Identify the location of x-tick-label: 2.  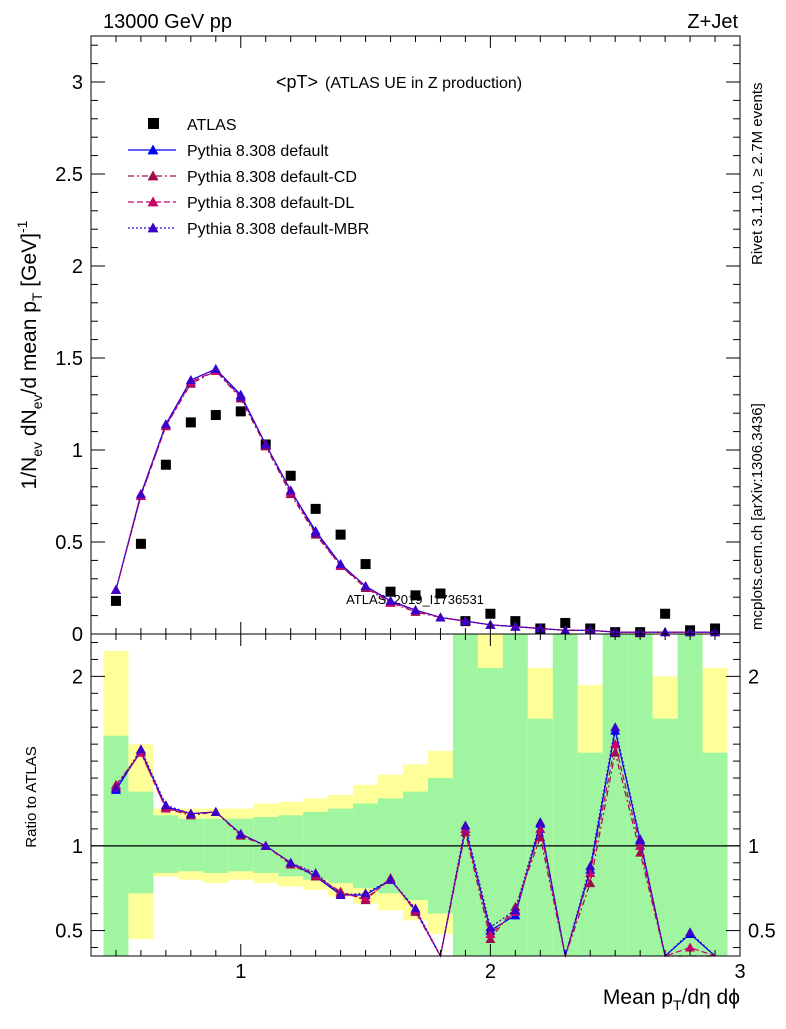
(490, 972).